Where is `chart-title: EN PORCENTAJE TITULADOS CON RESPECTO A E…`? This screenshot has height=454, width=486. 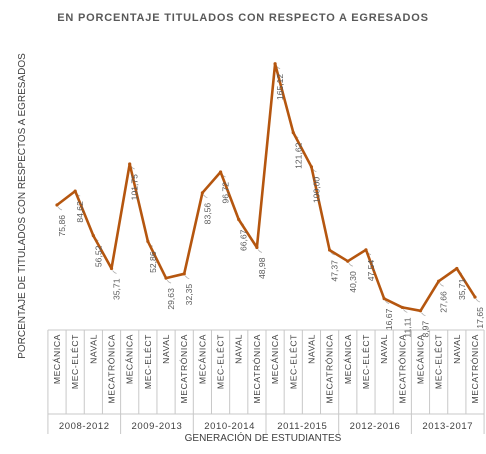 chart-title: EN PORCENTAJE TITULADOS CON RESPECTO A E… is located at coordinates (243, 18).